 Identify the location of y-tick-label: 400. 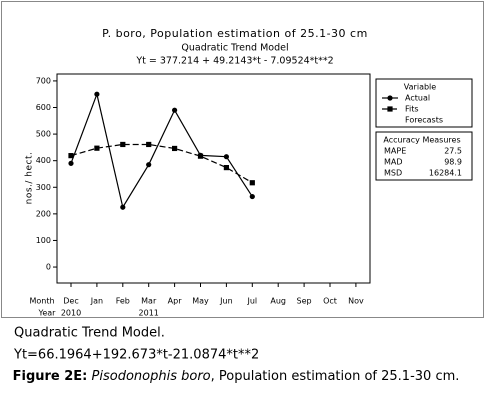
(43, 160).